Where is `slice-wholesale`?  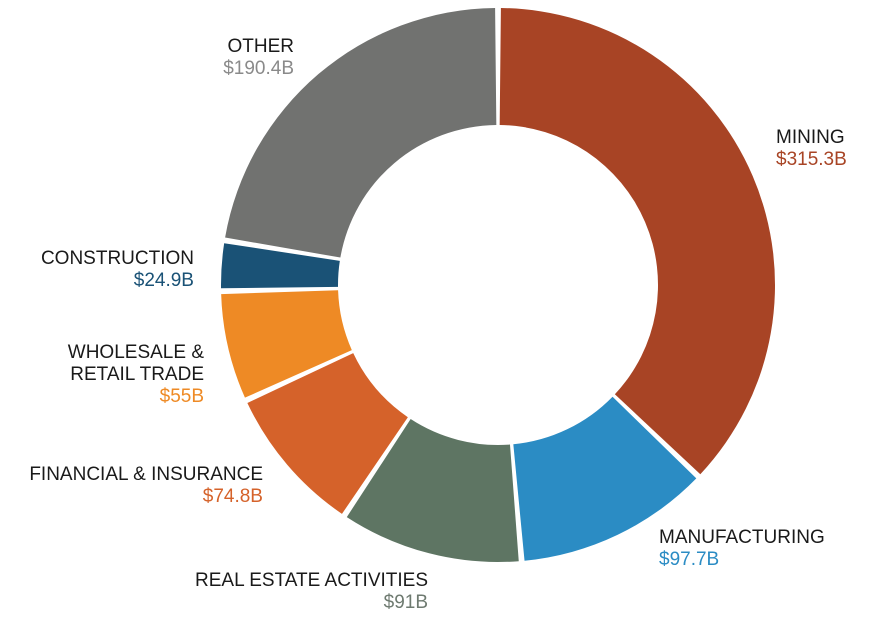 slice-wholesale is located at coordinates (286, 344).